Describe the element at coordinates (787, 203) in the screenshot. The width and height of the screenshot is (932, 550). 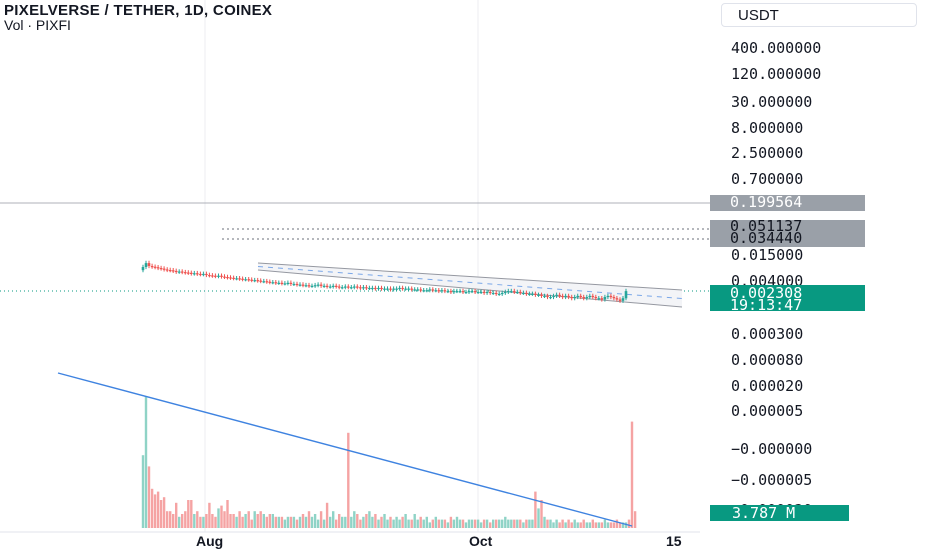
I see `level-0-199564-tag` at that location.